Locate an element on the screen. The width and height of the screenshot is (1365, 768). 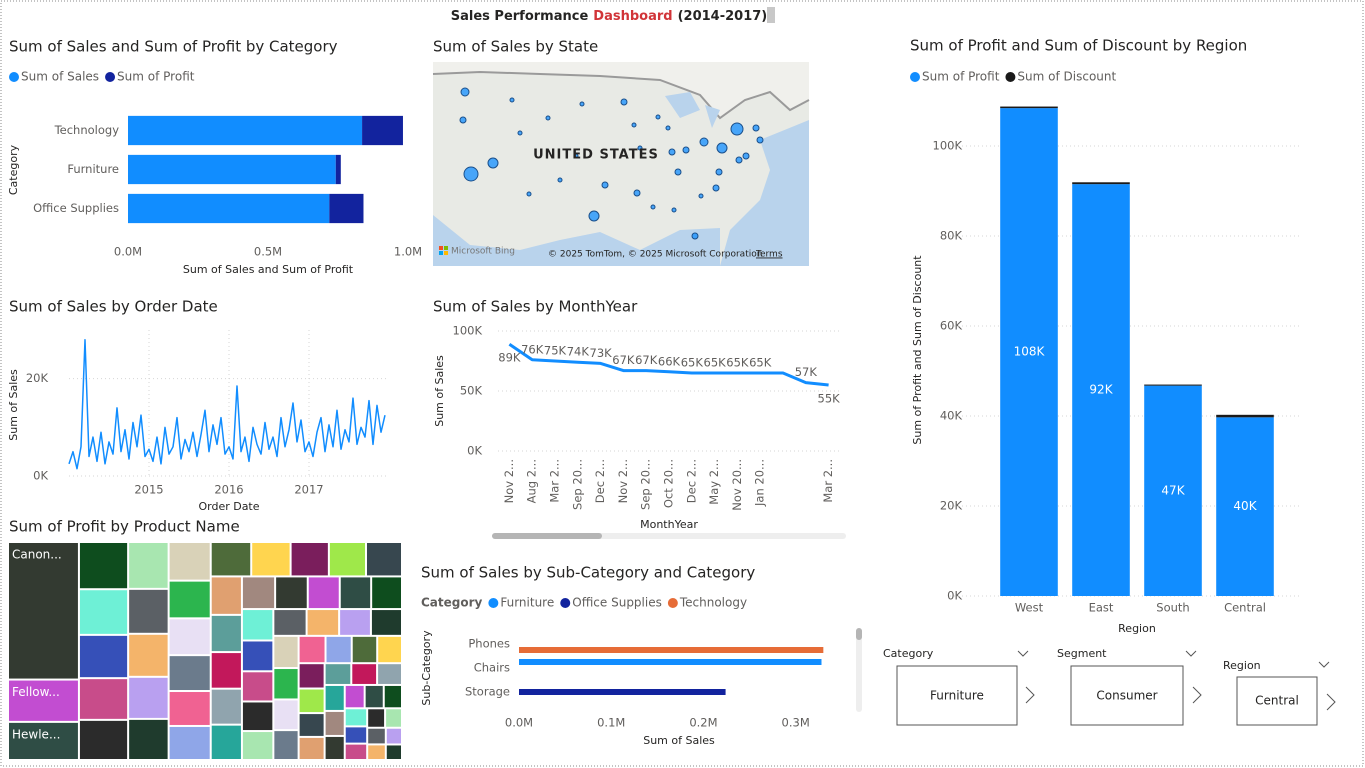
data-label: 75K is located at coordinates (555, 351).